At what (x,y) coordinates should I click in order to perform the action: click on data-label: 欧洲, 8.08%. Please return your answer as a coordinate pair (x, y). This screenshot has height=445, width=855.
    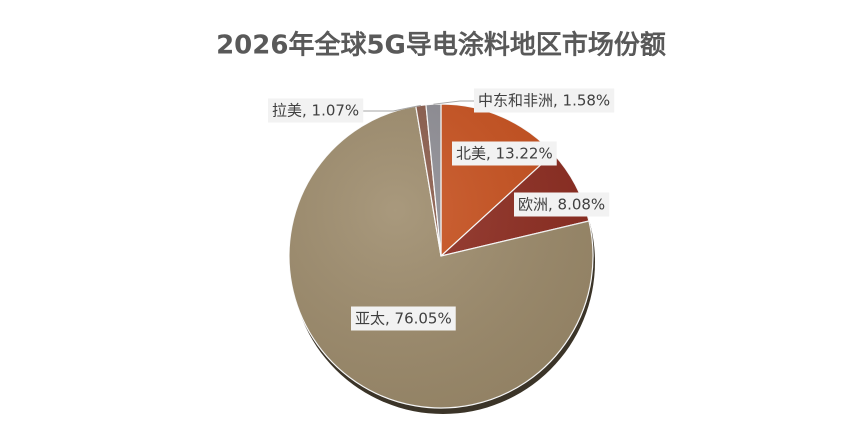
    Looking at the image, I should click on (561, 205).